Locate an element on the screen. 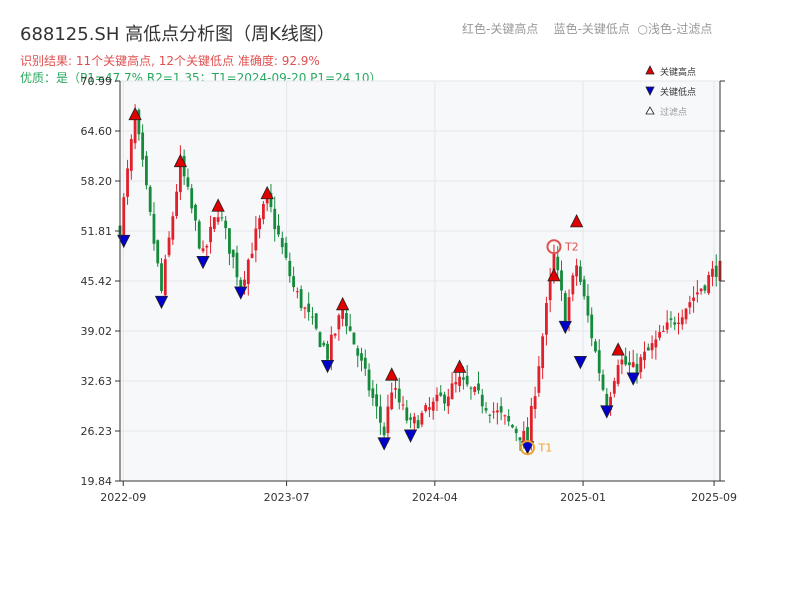 Image resolution: width=800 pixels, height=600 pixels. x-tick-label: 2025-09 is located at coordinates (714, 497).